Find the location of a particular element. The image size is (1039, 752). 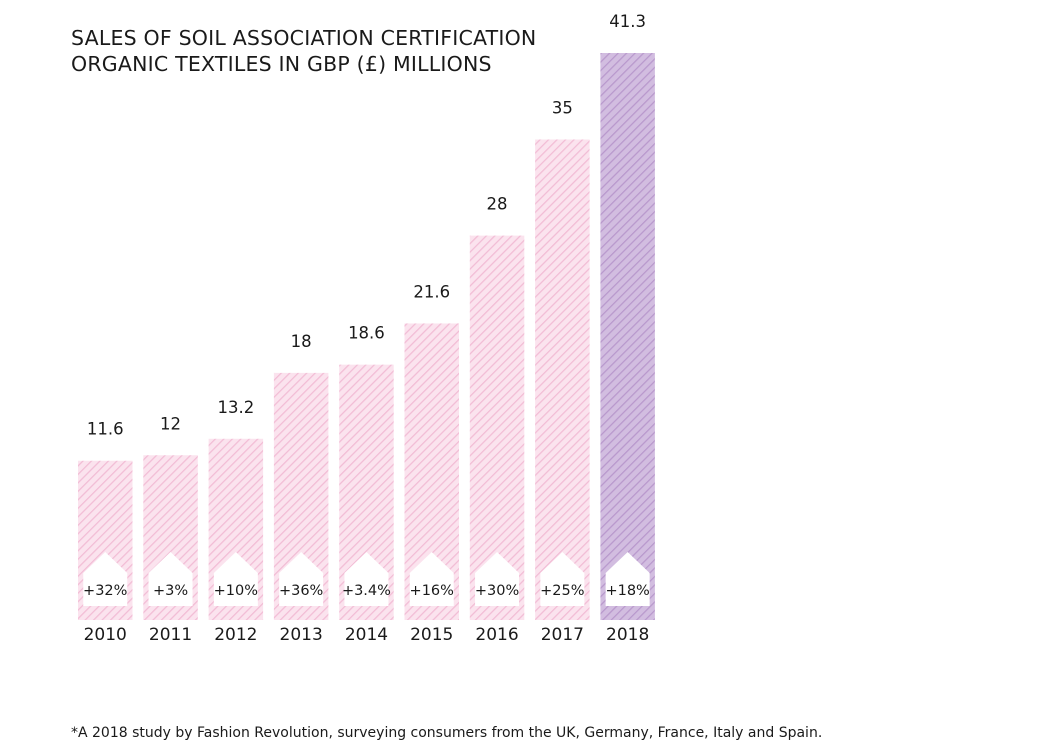

growth-label-2016: +30% is located at coordinates (497, 591).